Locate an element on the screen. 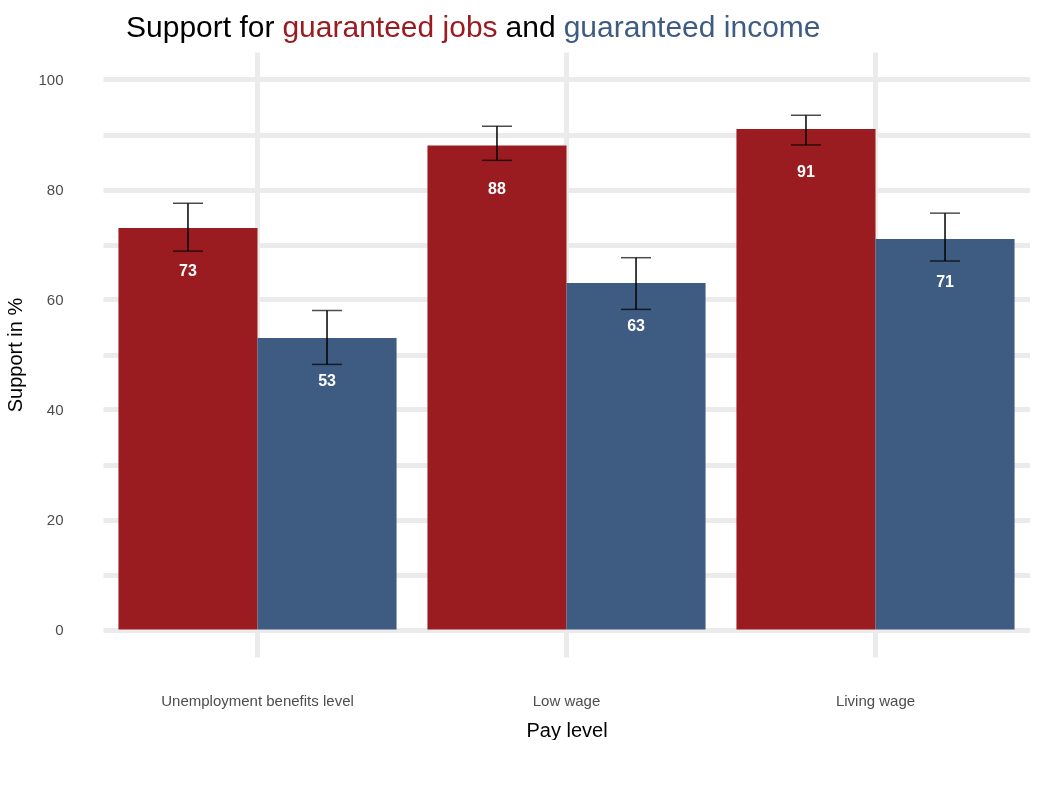 This screenshot has height=789, width=1054. y-tick-label: 20 is located at coordinates (55, 519).